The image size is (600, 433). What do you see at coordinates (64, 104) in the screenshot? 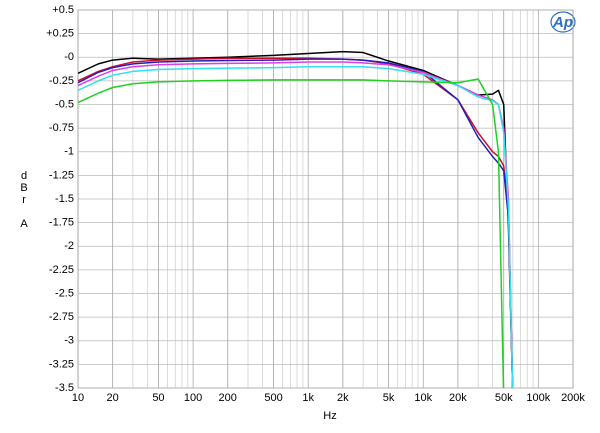
I see `y-tick-label: -0.5` at bounding box center [64, 104].